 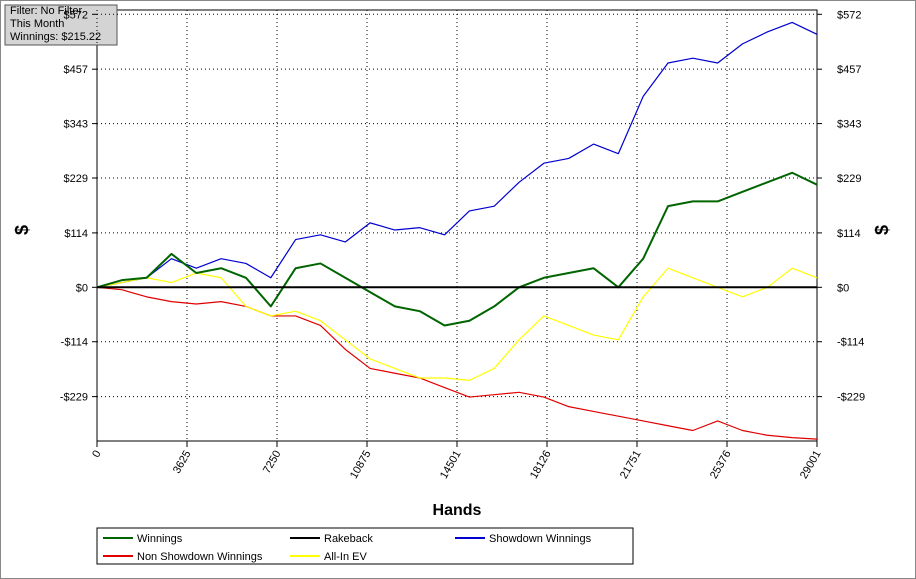 What do you see at coordinates (55, 37) in the screenshot?
I see `info-text: Winnings: $215.22` at bounding box center [55, 37].